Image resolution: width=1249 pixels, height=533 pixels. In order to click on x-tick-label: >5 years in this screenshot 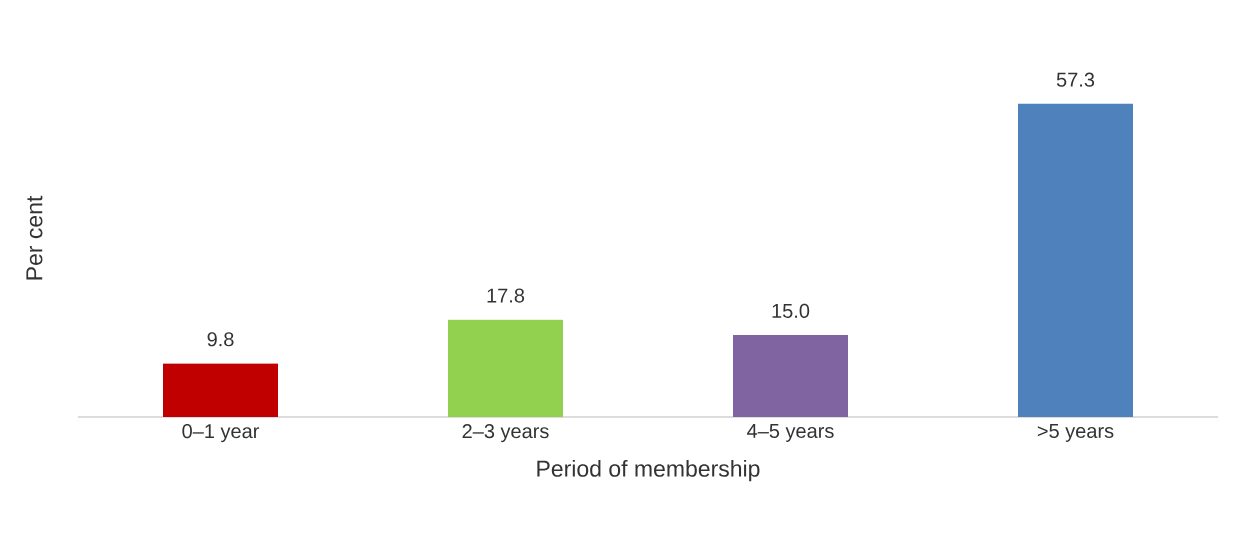, I will do `click(1075, 433)`.